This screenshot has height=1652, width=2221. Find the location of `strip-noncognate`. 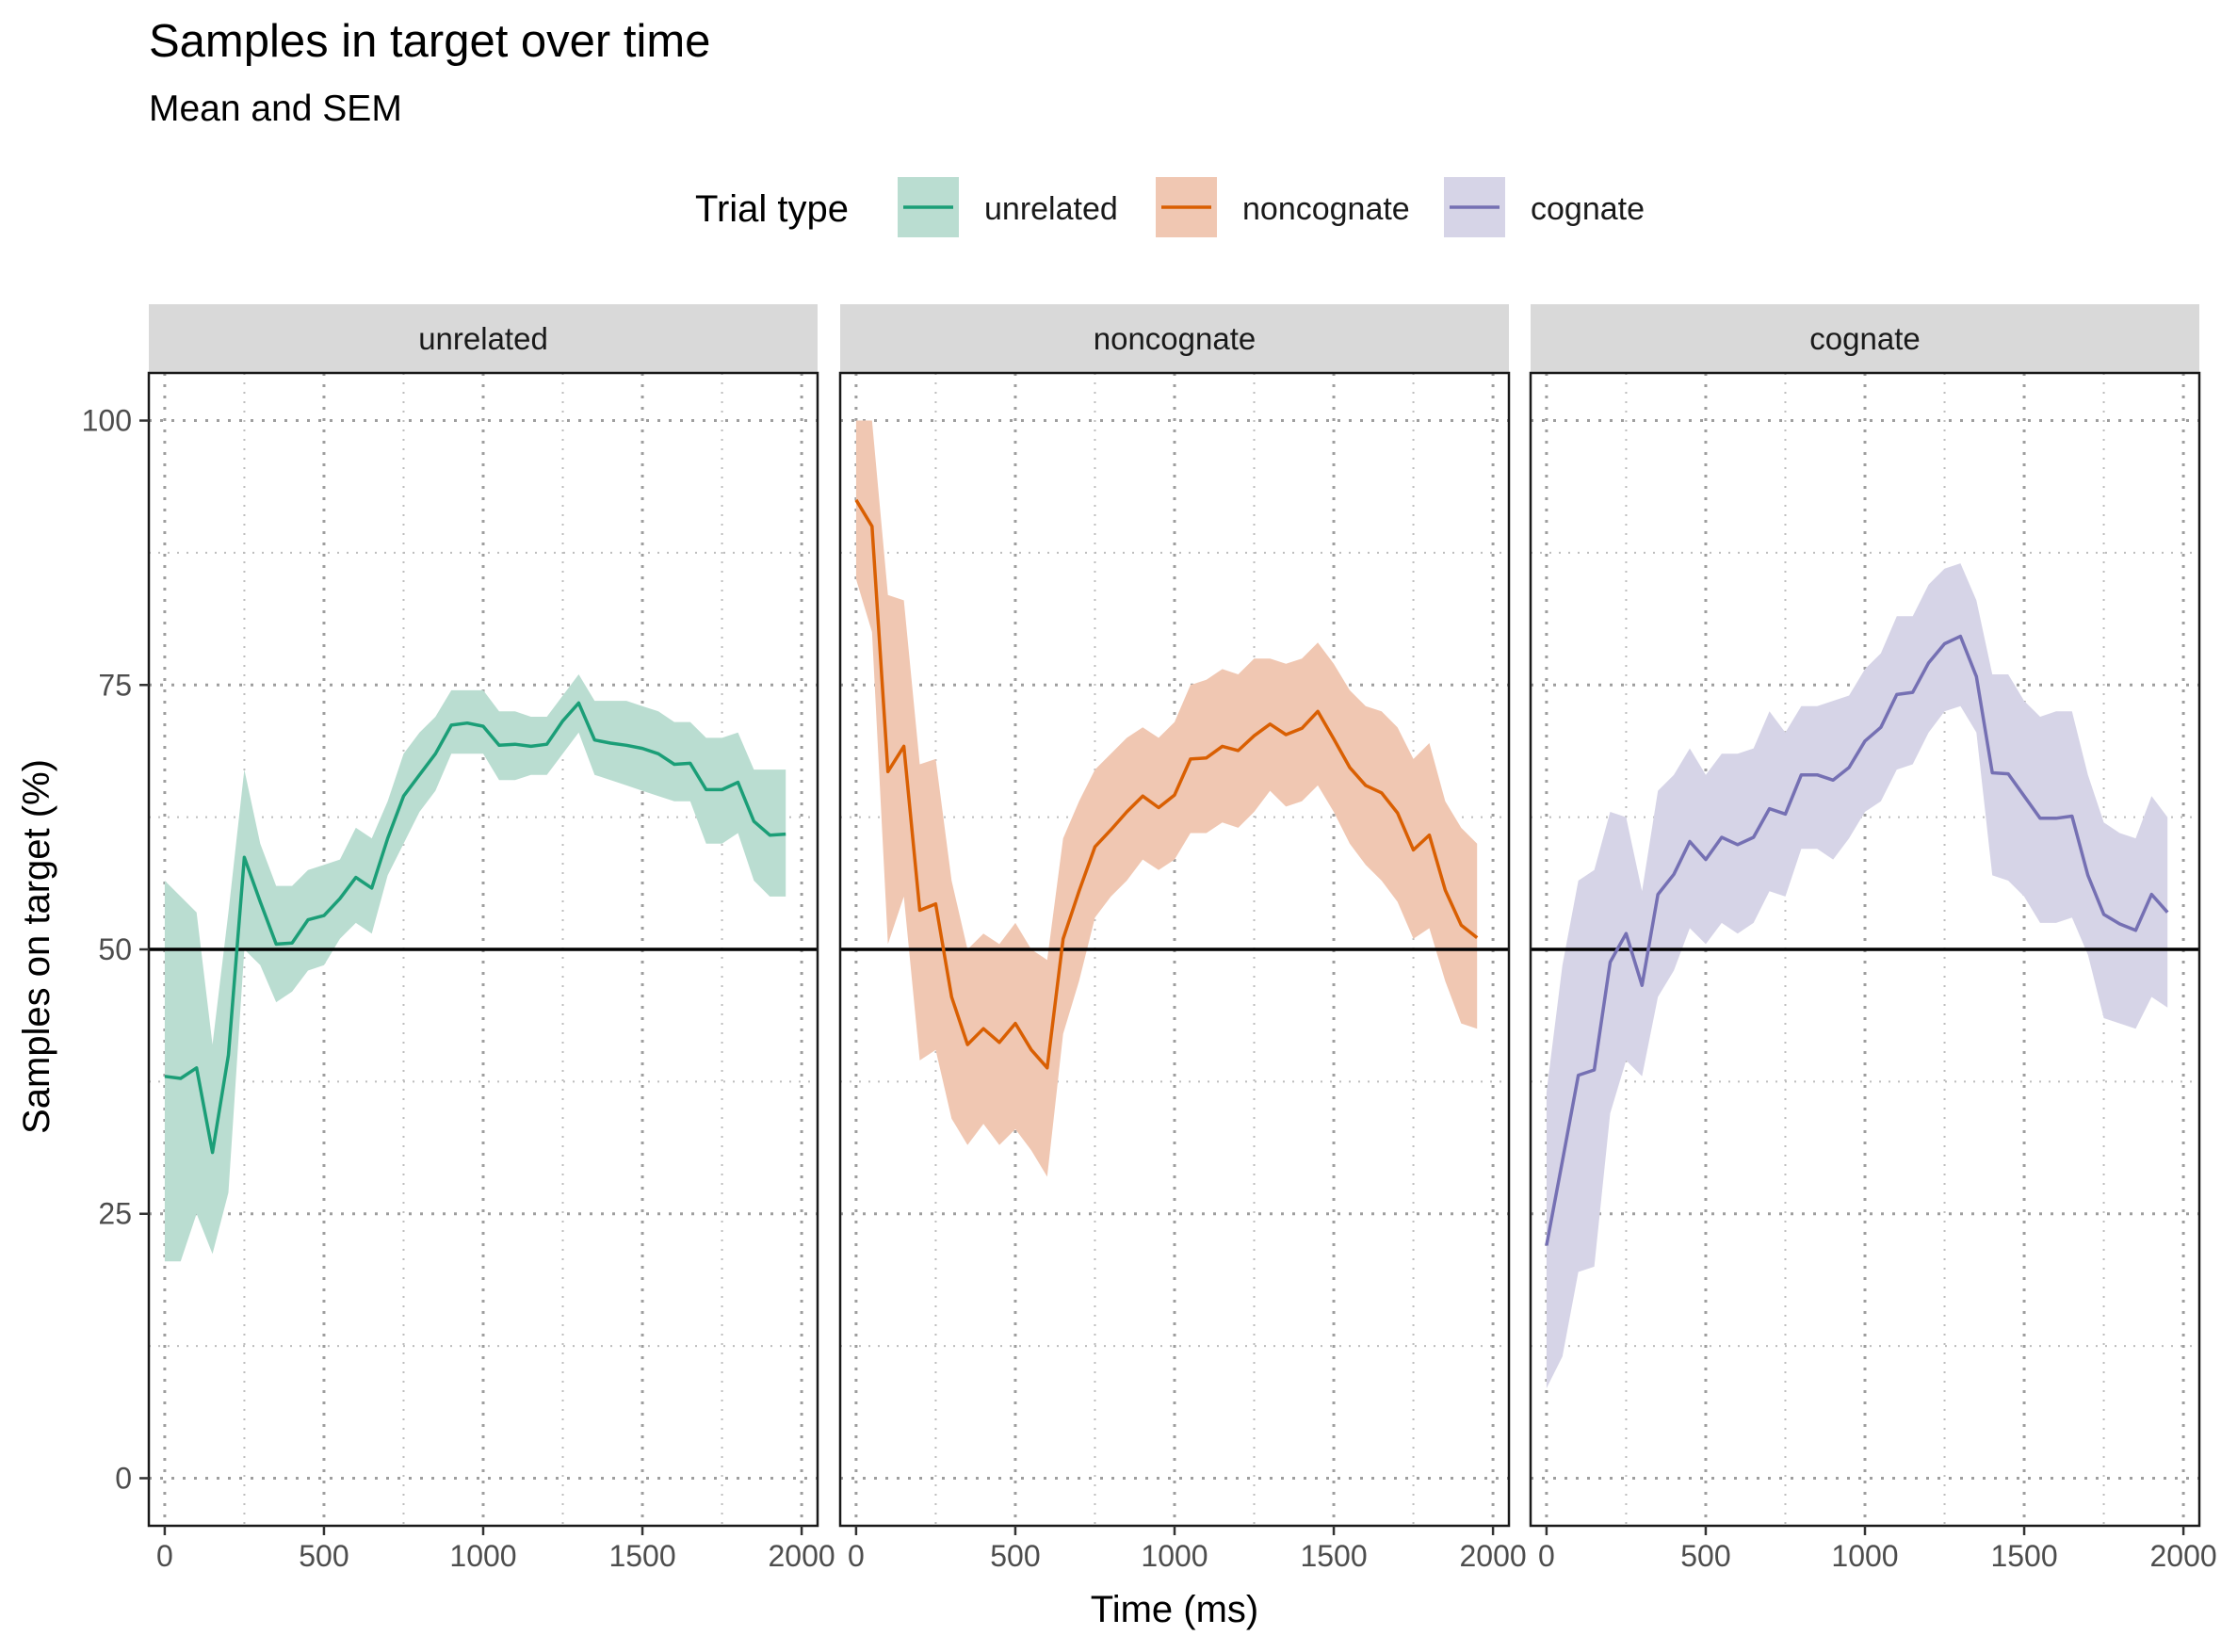

strip-noncognate is located at coordinates (1174, 338).